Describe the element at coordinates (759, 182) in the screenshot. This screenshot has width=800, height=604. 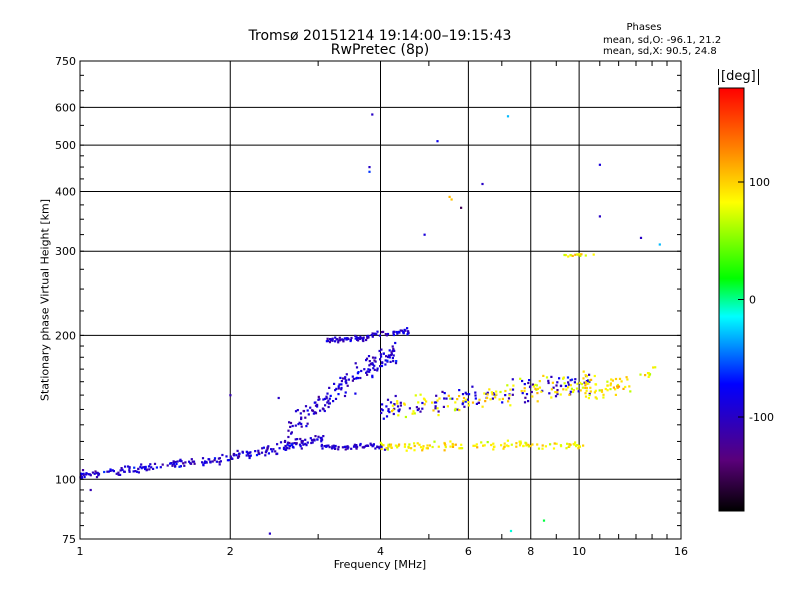
I see `colorbar-tick-label: 100` at that location.